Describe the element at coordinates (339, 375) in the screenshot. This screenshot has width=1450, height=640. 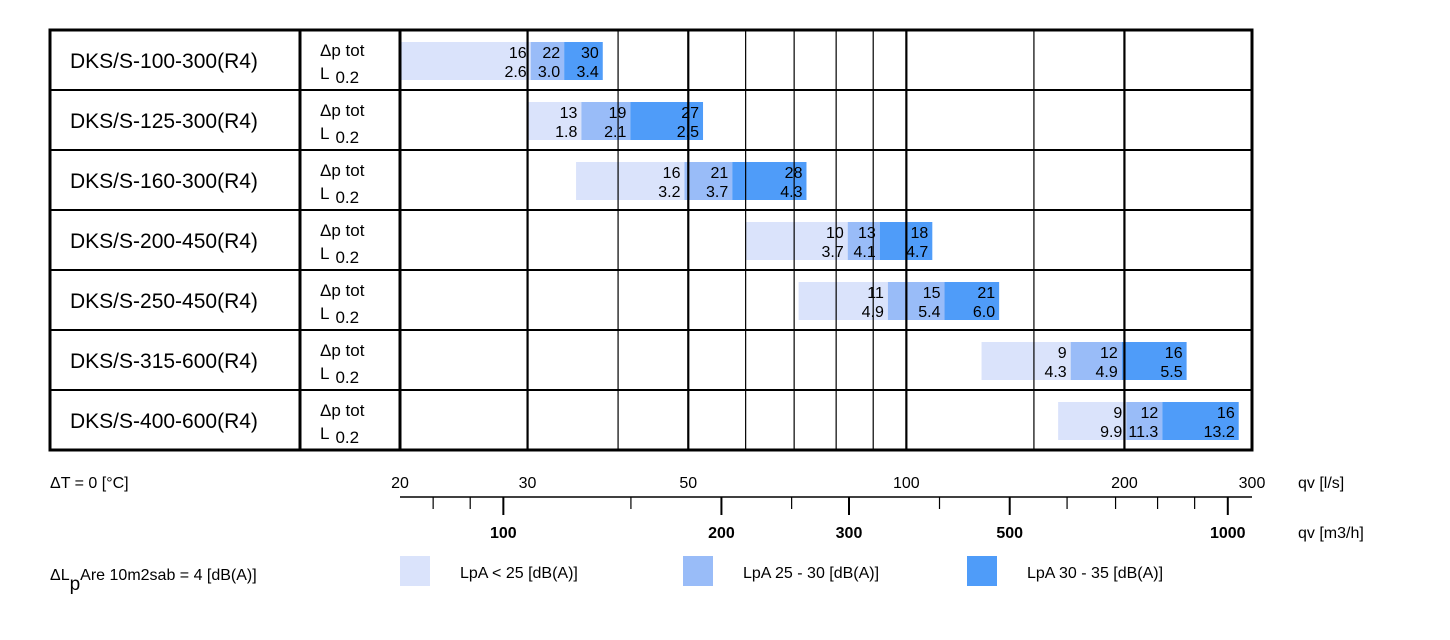
I see `length-label-row6: L 0.2` at that location.